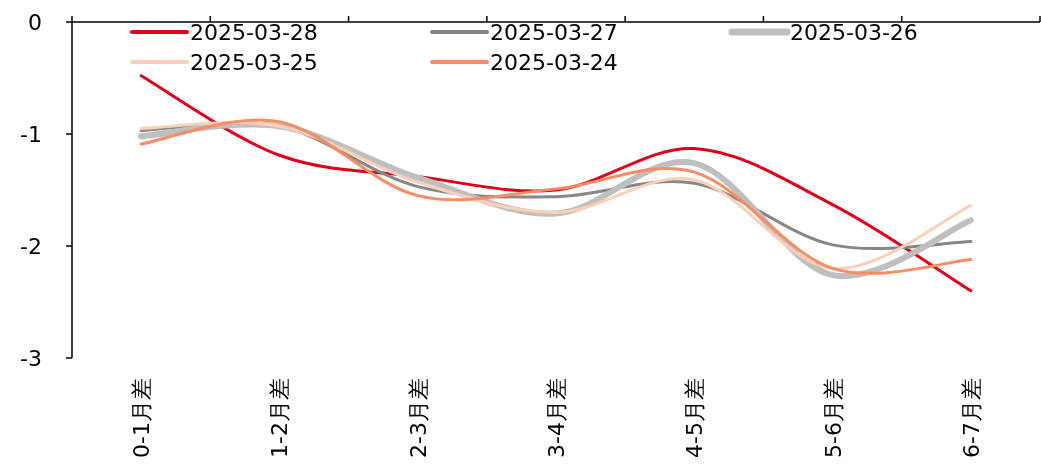 The width and height of the screenshot is (1041, 476). What do you see at coordinates (35, 22) in the screenshot?
I see `y-tick-label: 0` at bounding box center [35, 22].